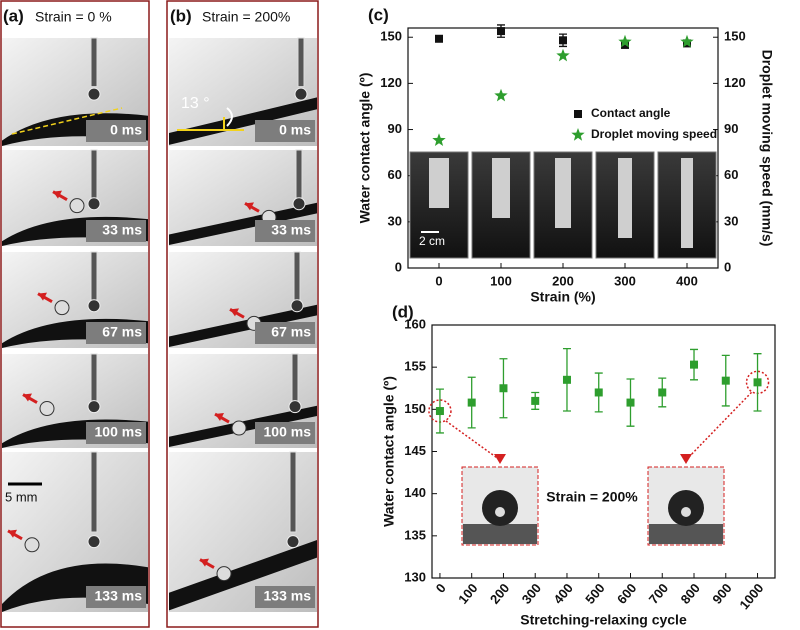  Describe the element at coordinates (73, 17) in the screenshot. I see `panel-title: Strain = 0 %` at that location.